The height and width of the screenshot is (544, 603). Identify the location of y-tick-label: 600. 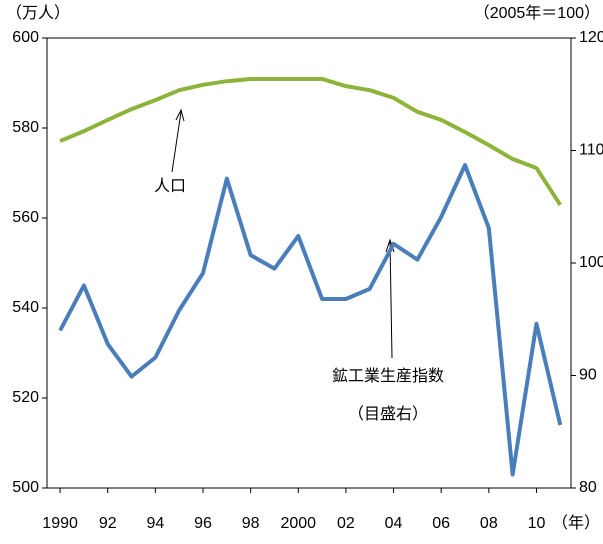
(25, 37).